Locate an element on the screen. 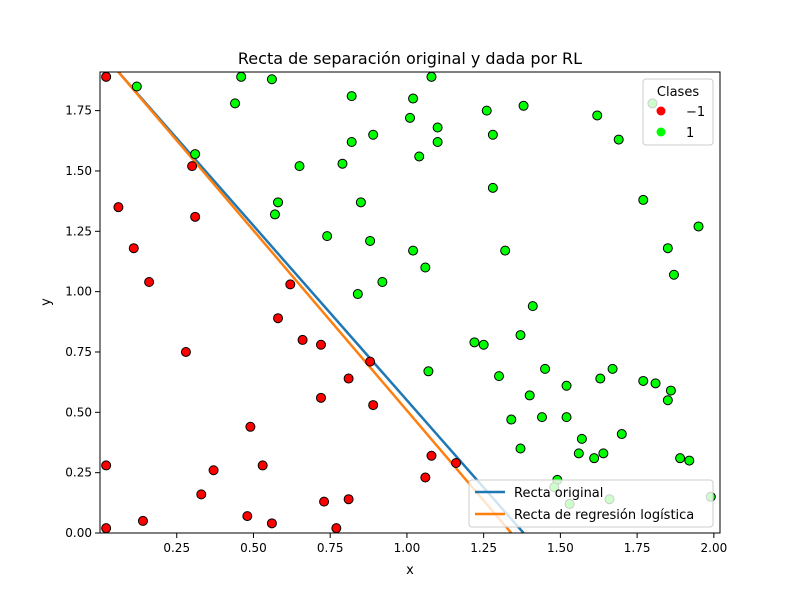 This screenshot has width=800, height=600. x-tick-label: 2.00 is located at coordinates (714, 548).